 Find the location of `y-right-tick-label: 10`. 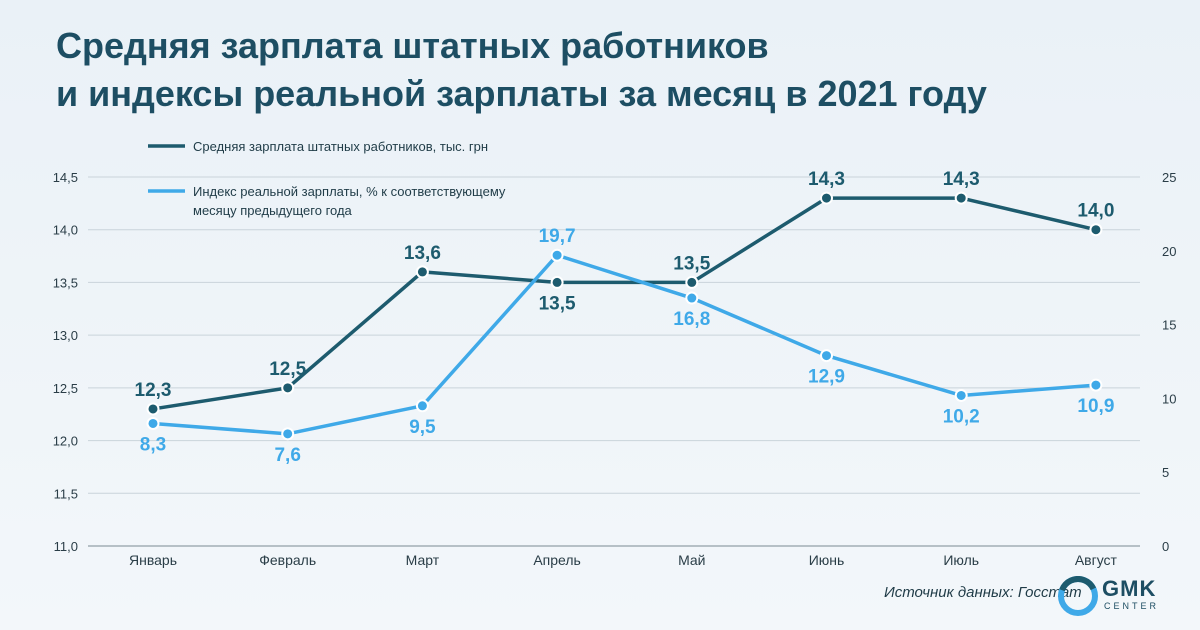

y-right-tick-label: 10 is located at coordinates (1169, 398).